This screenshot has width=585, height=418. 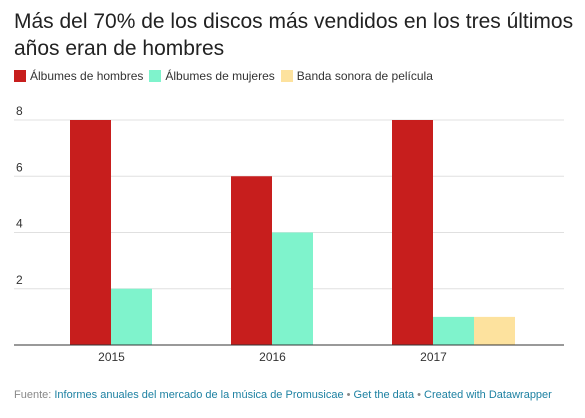 I want to click on legend-label-banda-sonora: Banda sonora de película, so click(x=364, y=76).